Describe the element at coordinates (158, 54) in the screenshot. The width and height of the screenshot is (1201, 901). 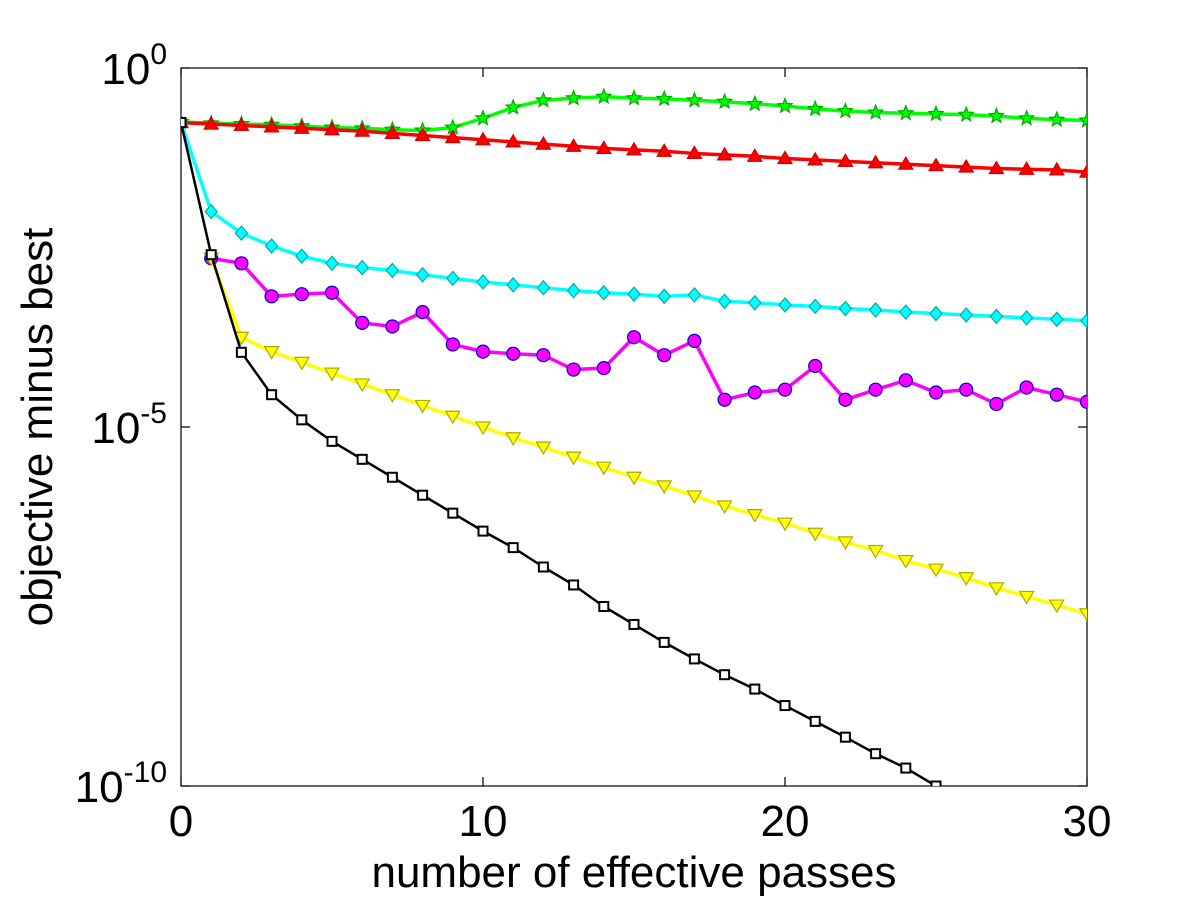
I see `y-tick-exponent: 0` at that location.